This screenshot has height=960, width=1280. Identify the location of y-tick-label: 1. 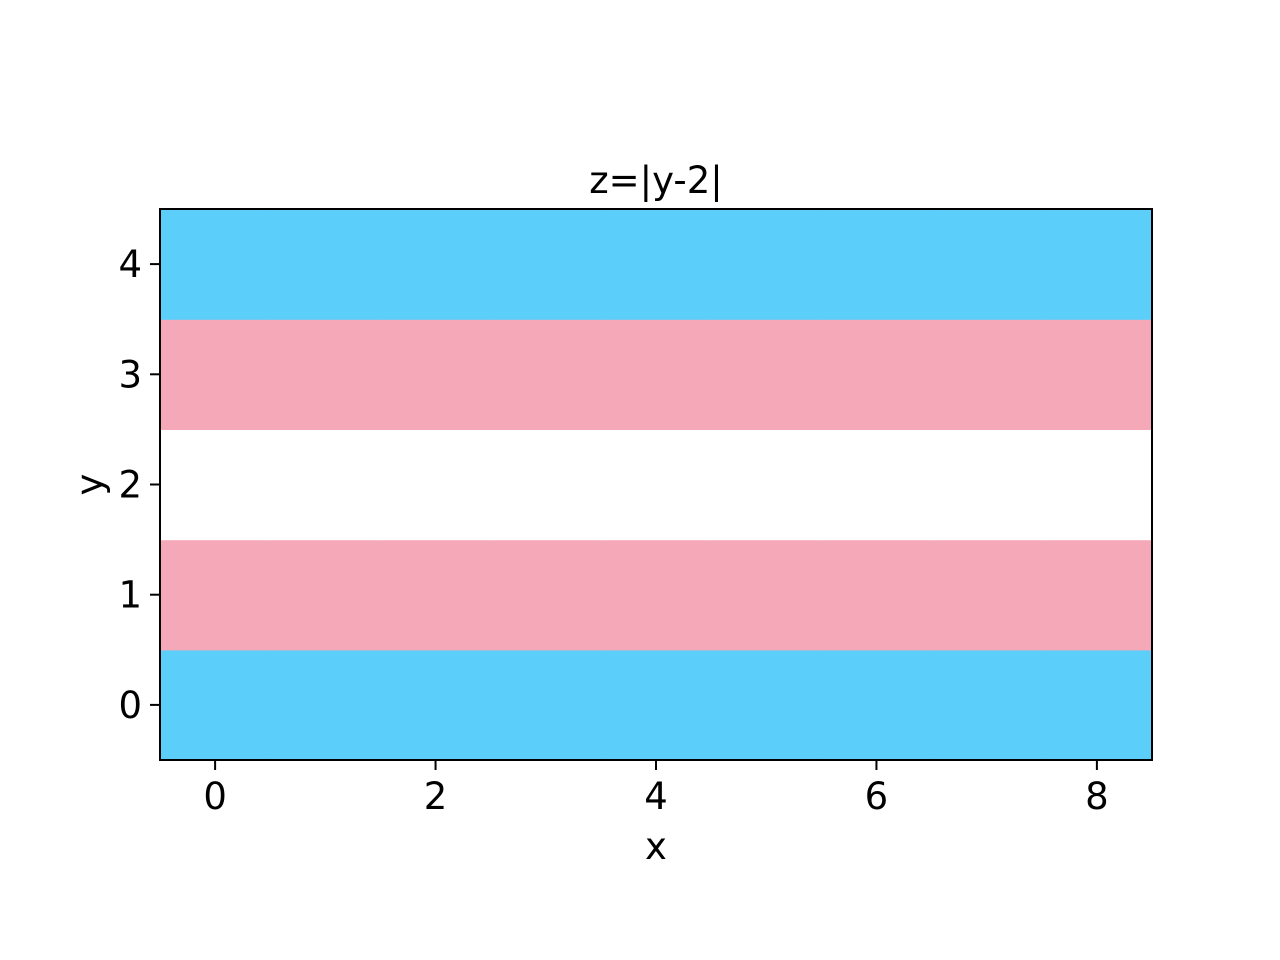
(130, 595).